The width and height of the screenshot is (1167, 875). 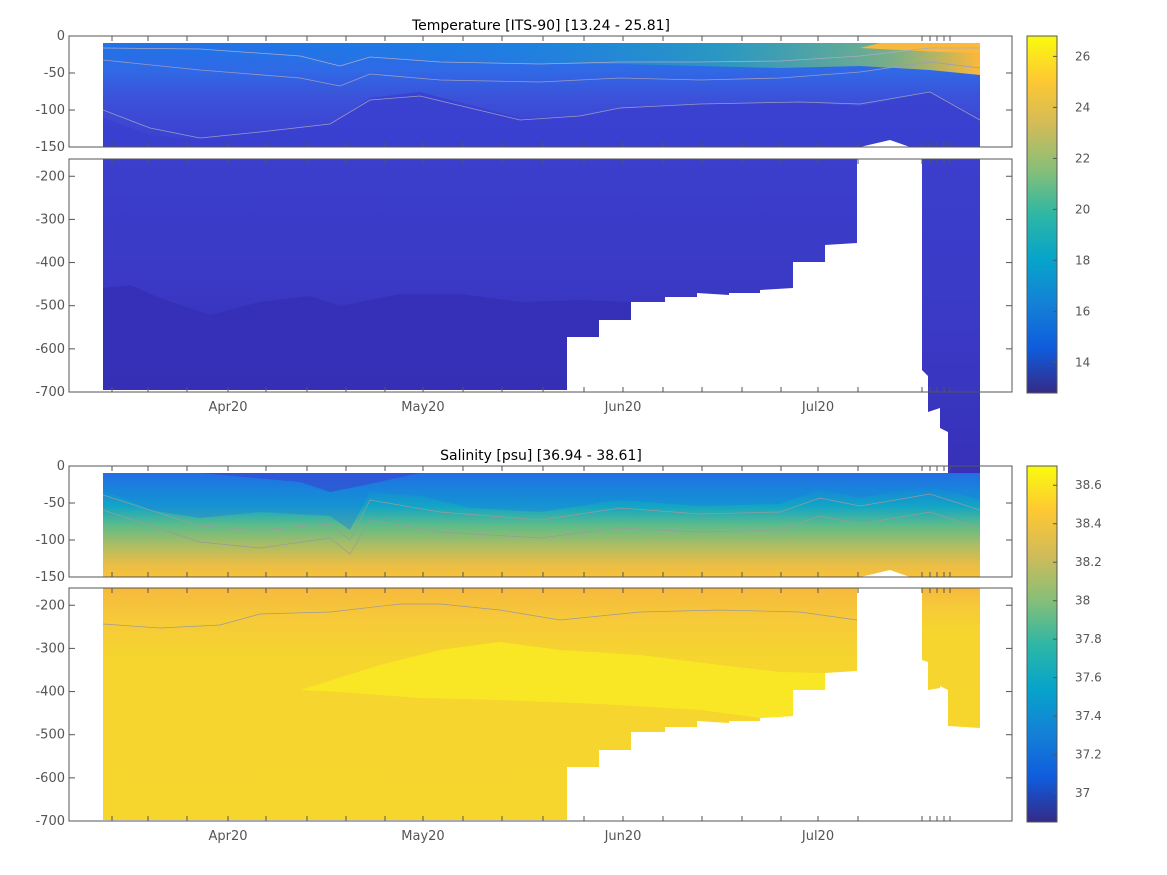 What do you see at coordinates (623, 836) in the screenshot?
I see `salinity-xtick-label: Jun20` at bounding box center [623, 836].